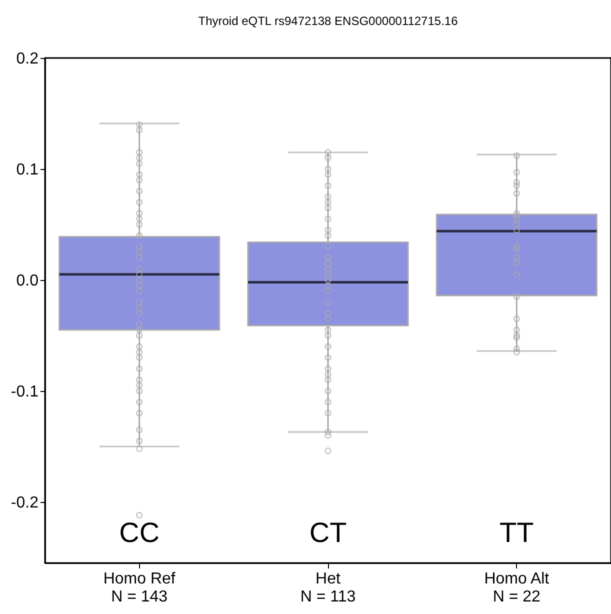 Image resolution: width=611 pixels, height=614 pixels. I want to click on chart-title: Thyroid eQTL rs9472138 ENSG00000112715.16, so click(328, 21).